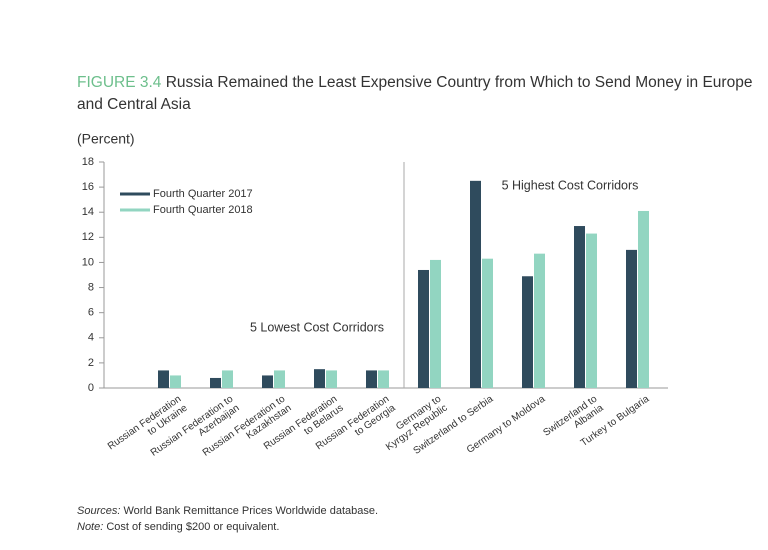 This screenshot has width=768, height=550. I want to click on y-tick-label: 14, so click(88, 212).